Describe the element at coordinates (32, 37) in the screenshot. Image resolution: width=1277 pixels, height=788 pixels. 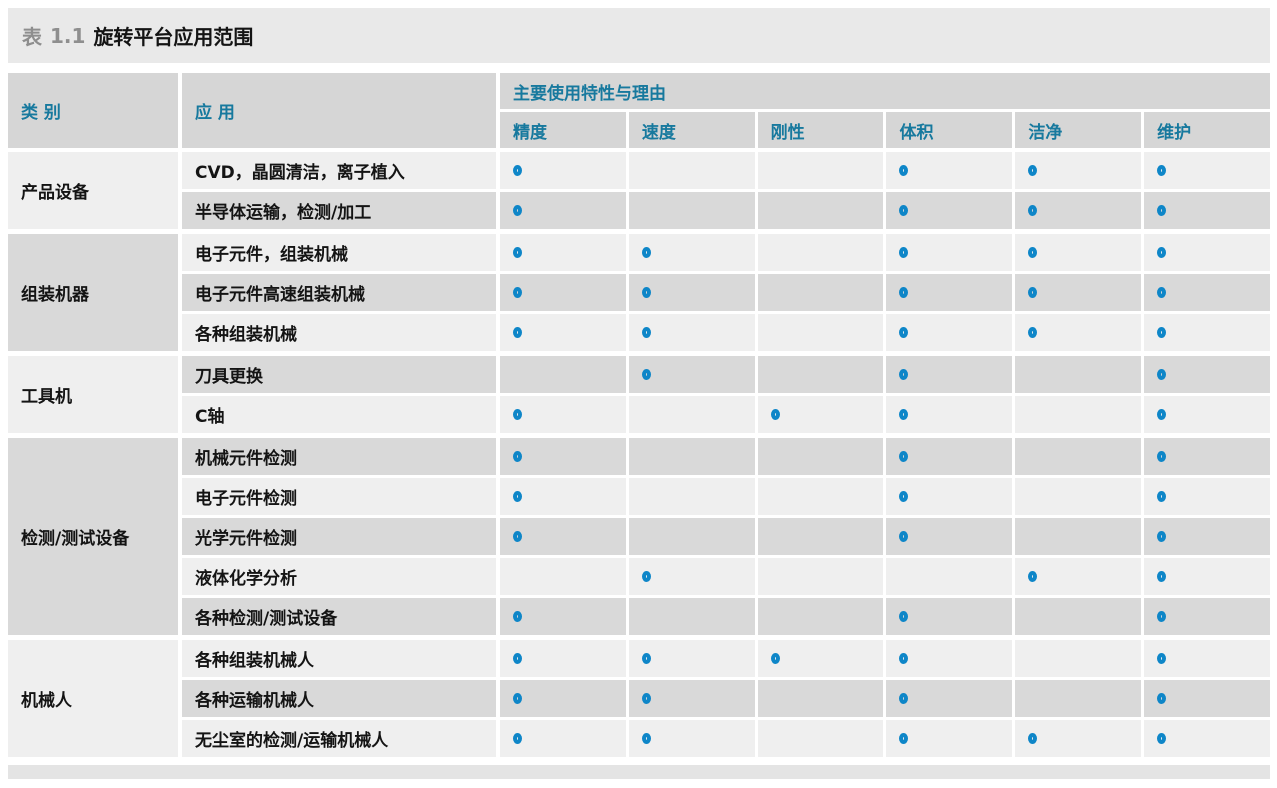
I see `table-title-label: 表` at that location.